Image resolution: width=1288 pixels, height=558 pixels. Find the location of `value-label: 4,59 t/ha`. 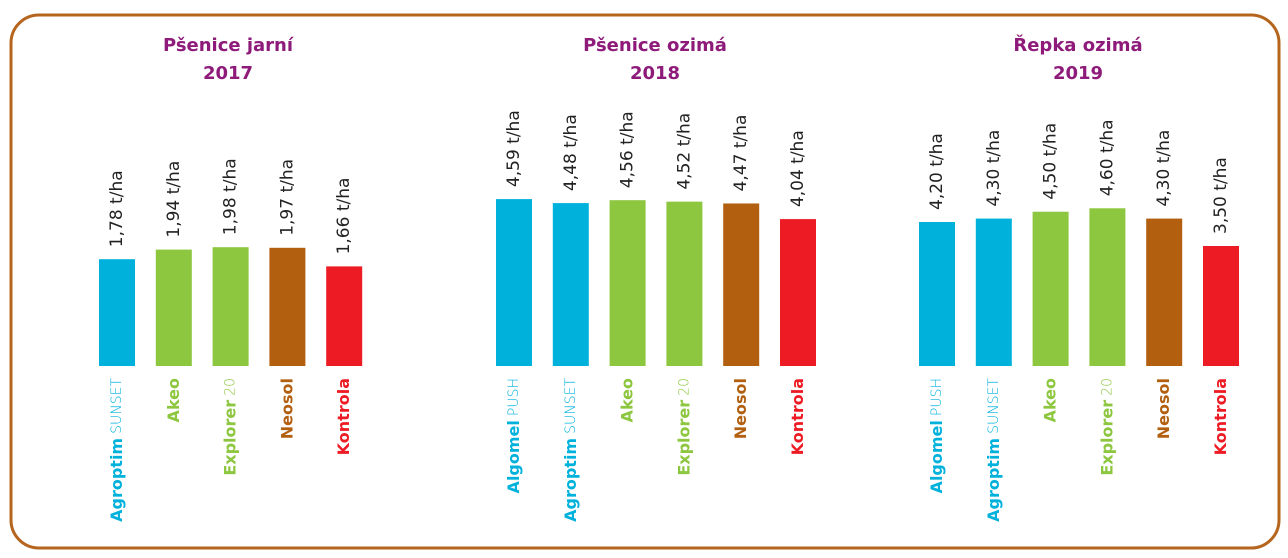

value-label: 4,59 t/ha is located at coordinates (514, 148).